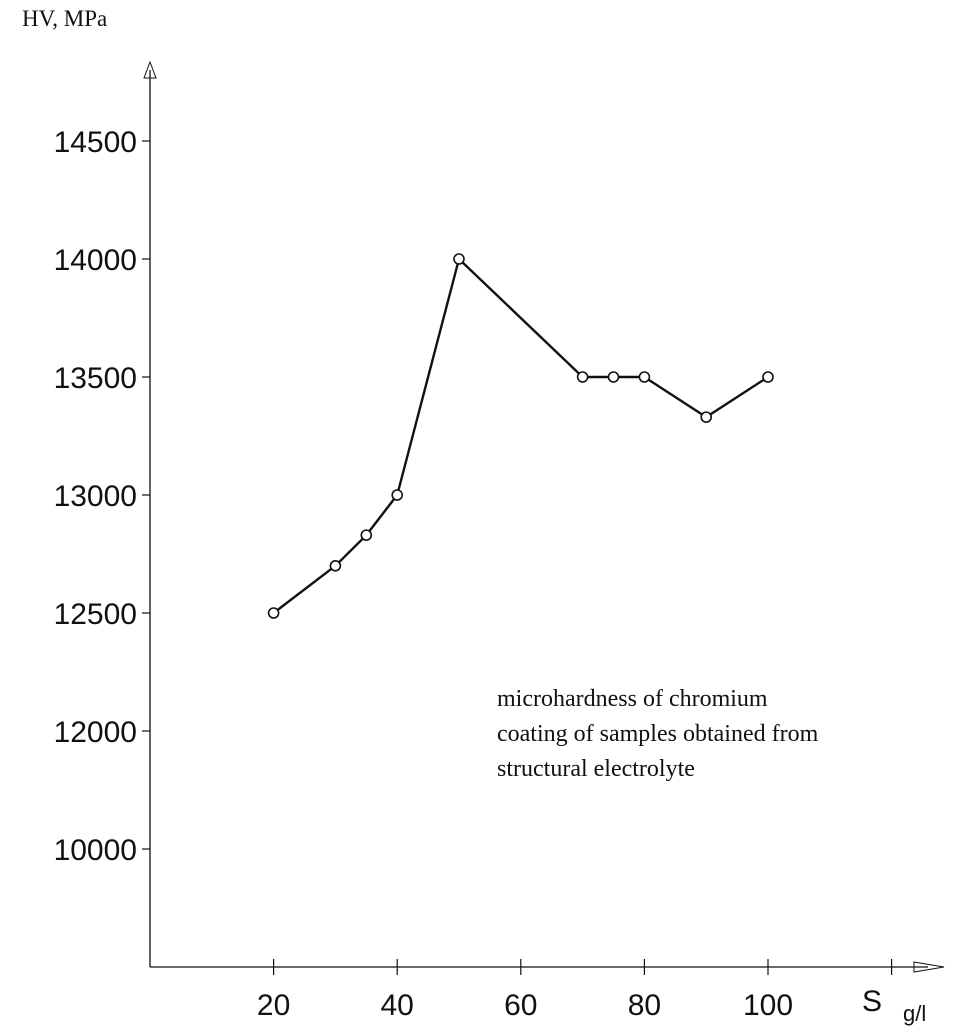 The width and height of the screenshot is (960, 1031). Describe the element at coordinates (644, 1005) in the screenshot. I see `x-tick-label: 80` at that location.